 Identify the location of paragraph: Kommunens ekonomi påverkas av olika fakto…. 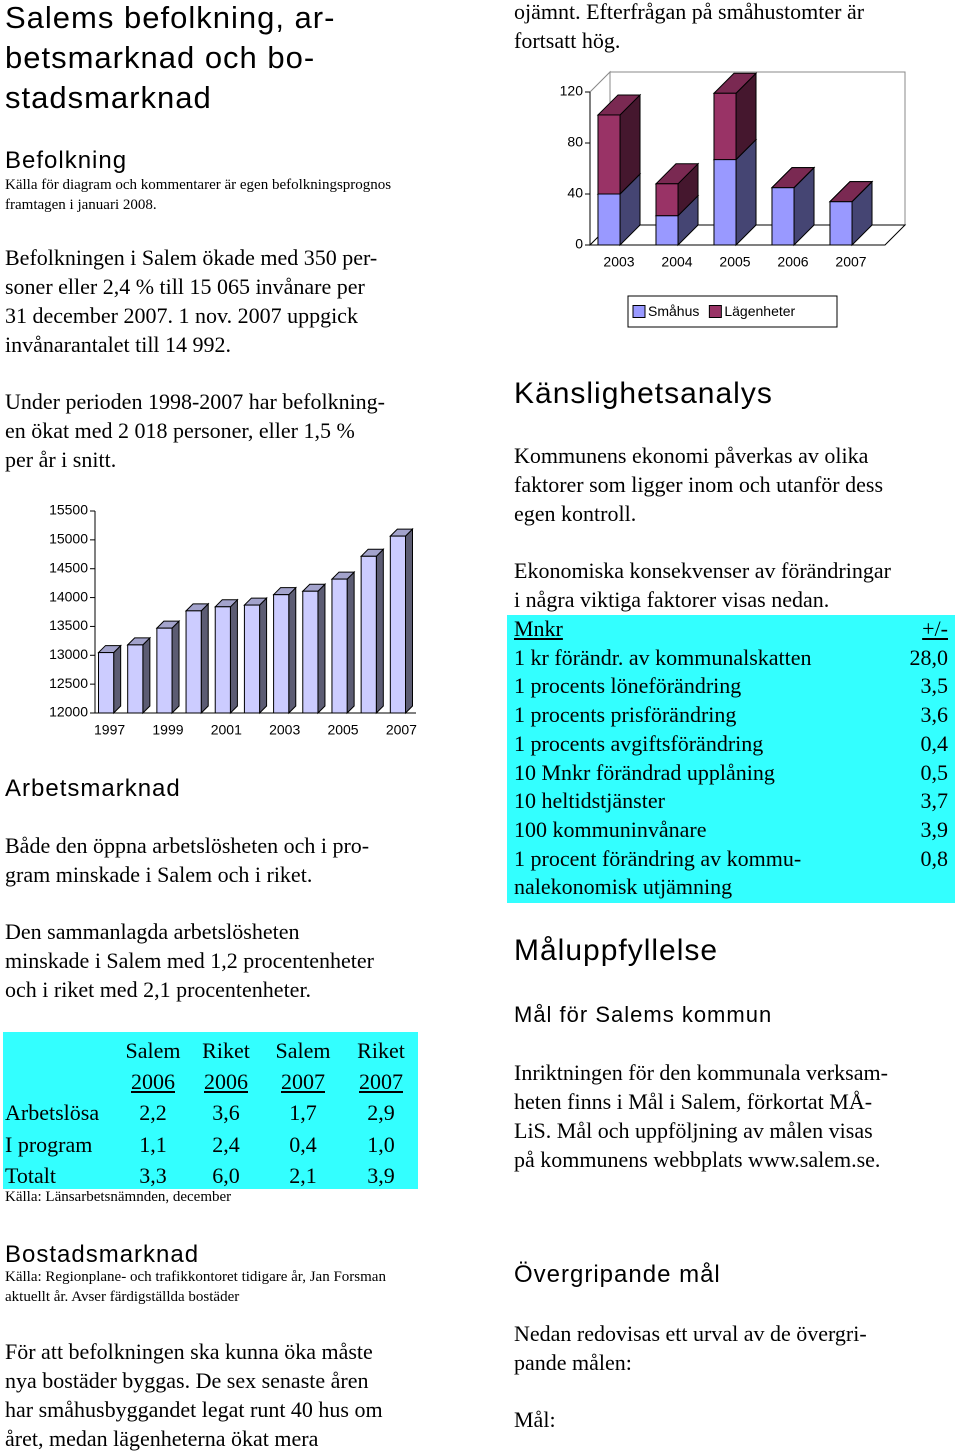
(698, 484).